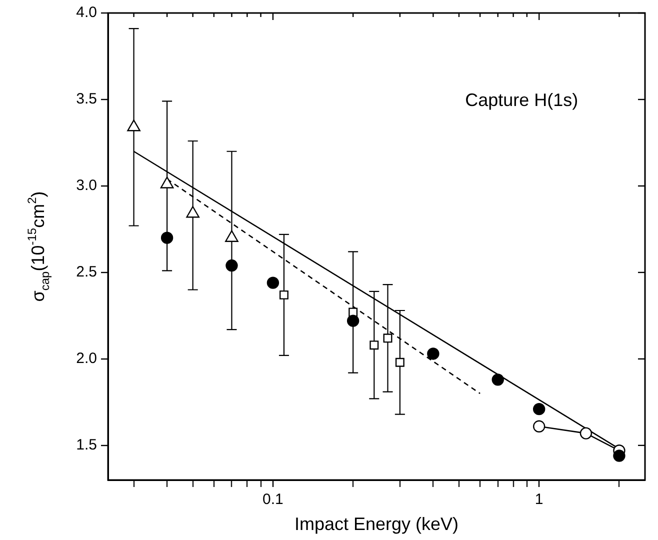 This screenshot has height=540, width=658. Describe the element at coordinates (86, 99) in the screenshot. I see `y-tick-label: 3.5` at that location.